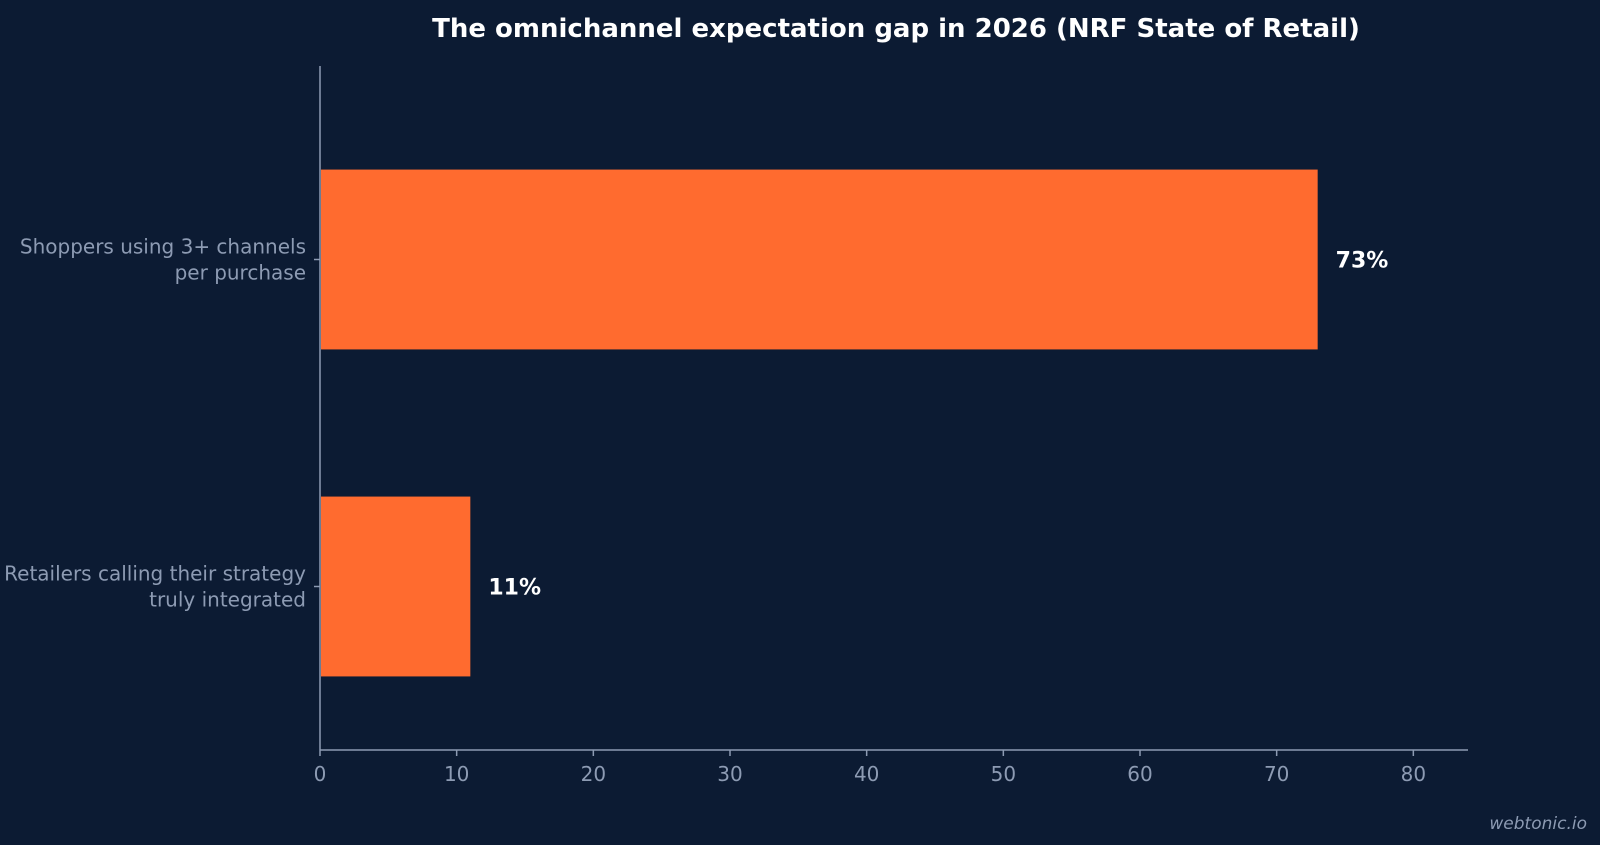  What do you see at coordinates (163, 247) in the screenshot?
I see `category-label: Shoppers using 3+ channels` at bounding box center [163, 247].